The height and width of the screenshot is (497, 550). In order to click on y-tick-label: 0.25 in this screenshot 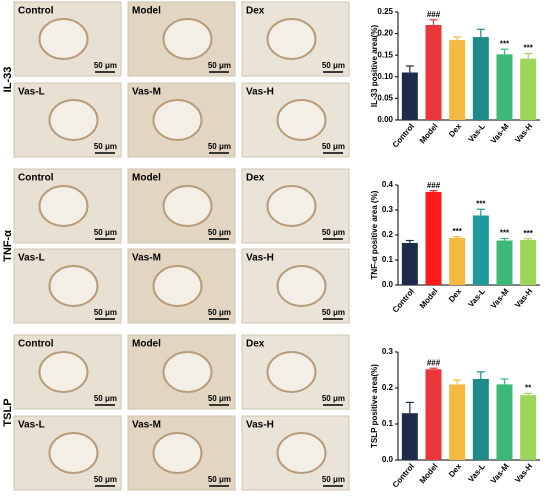, I will do `click(385, 11)`.